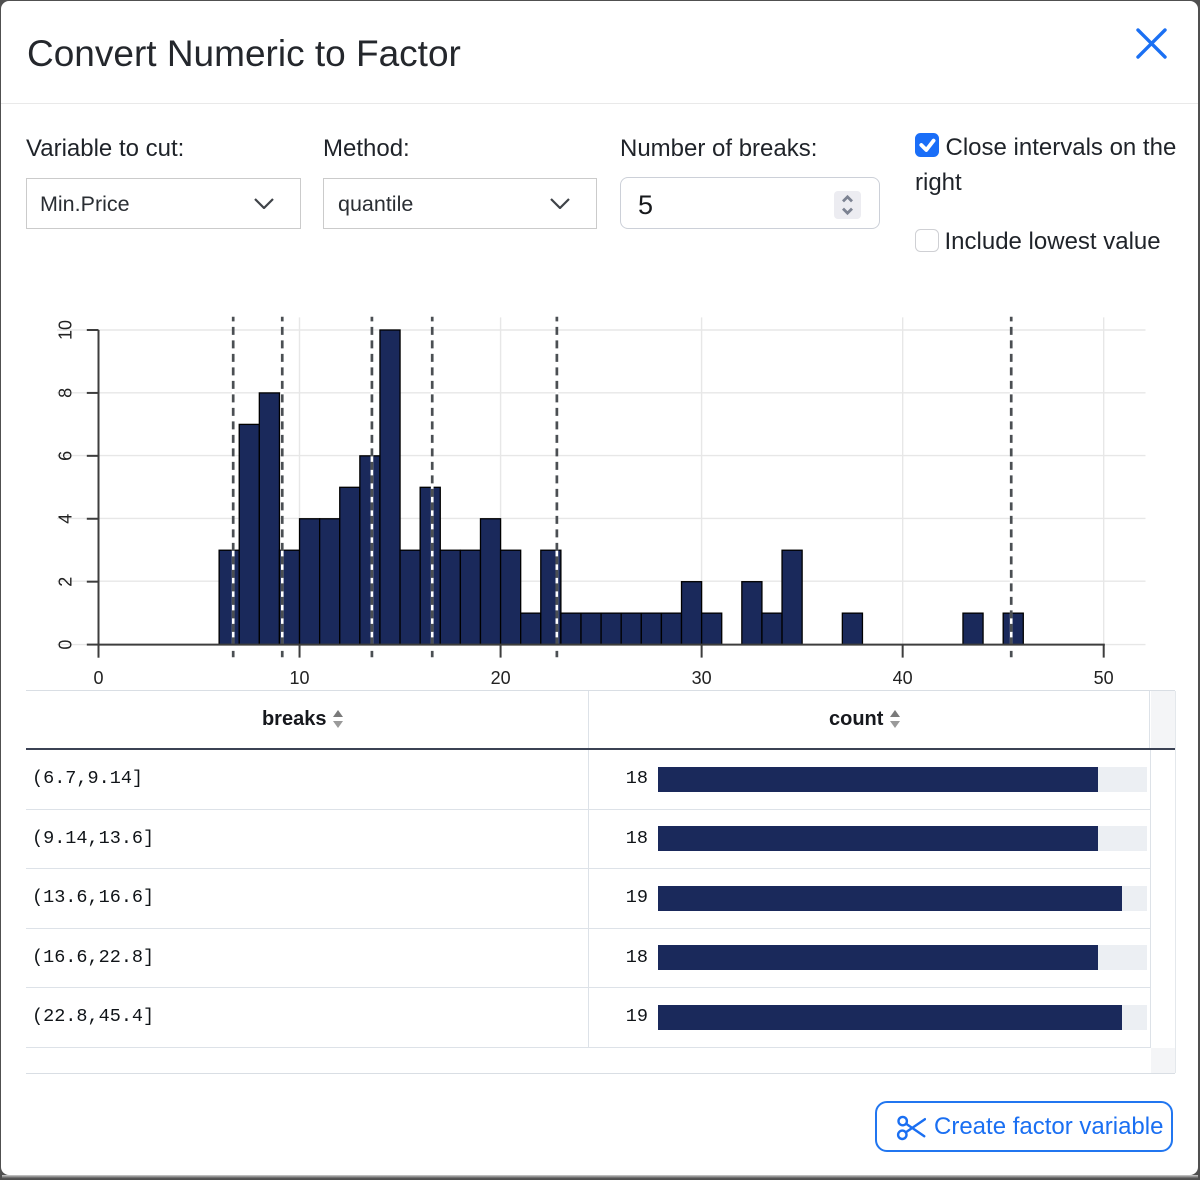  What do you see at coordinates (66, 393) in the screenshot?
I see `svg-text: 8` at bounding box center [66, 393].